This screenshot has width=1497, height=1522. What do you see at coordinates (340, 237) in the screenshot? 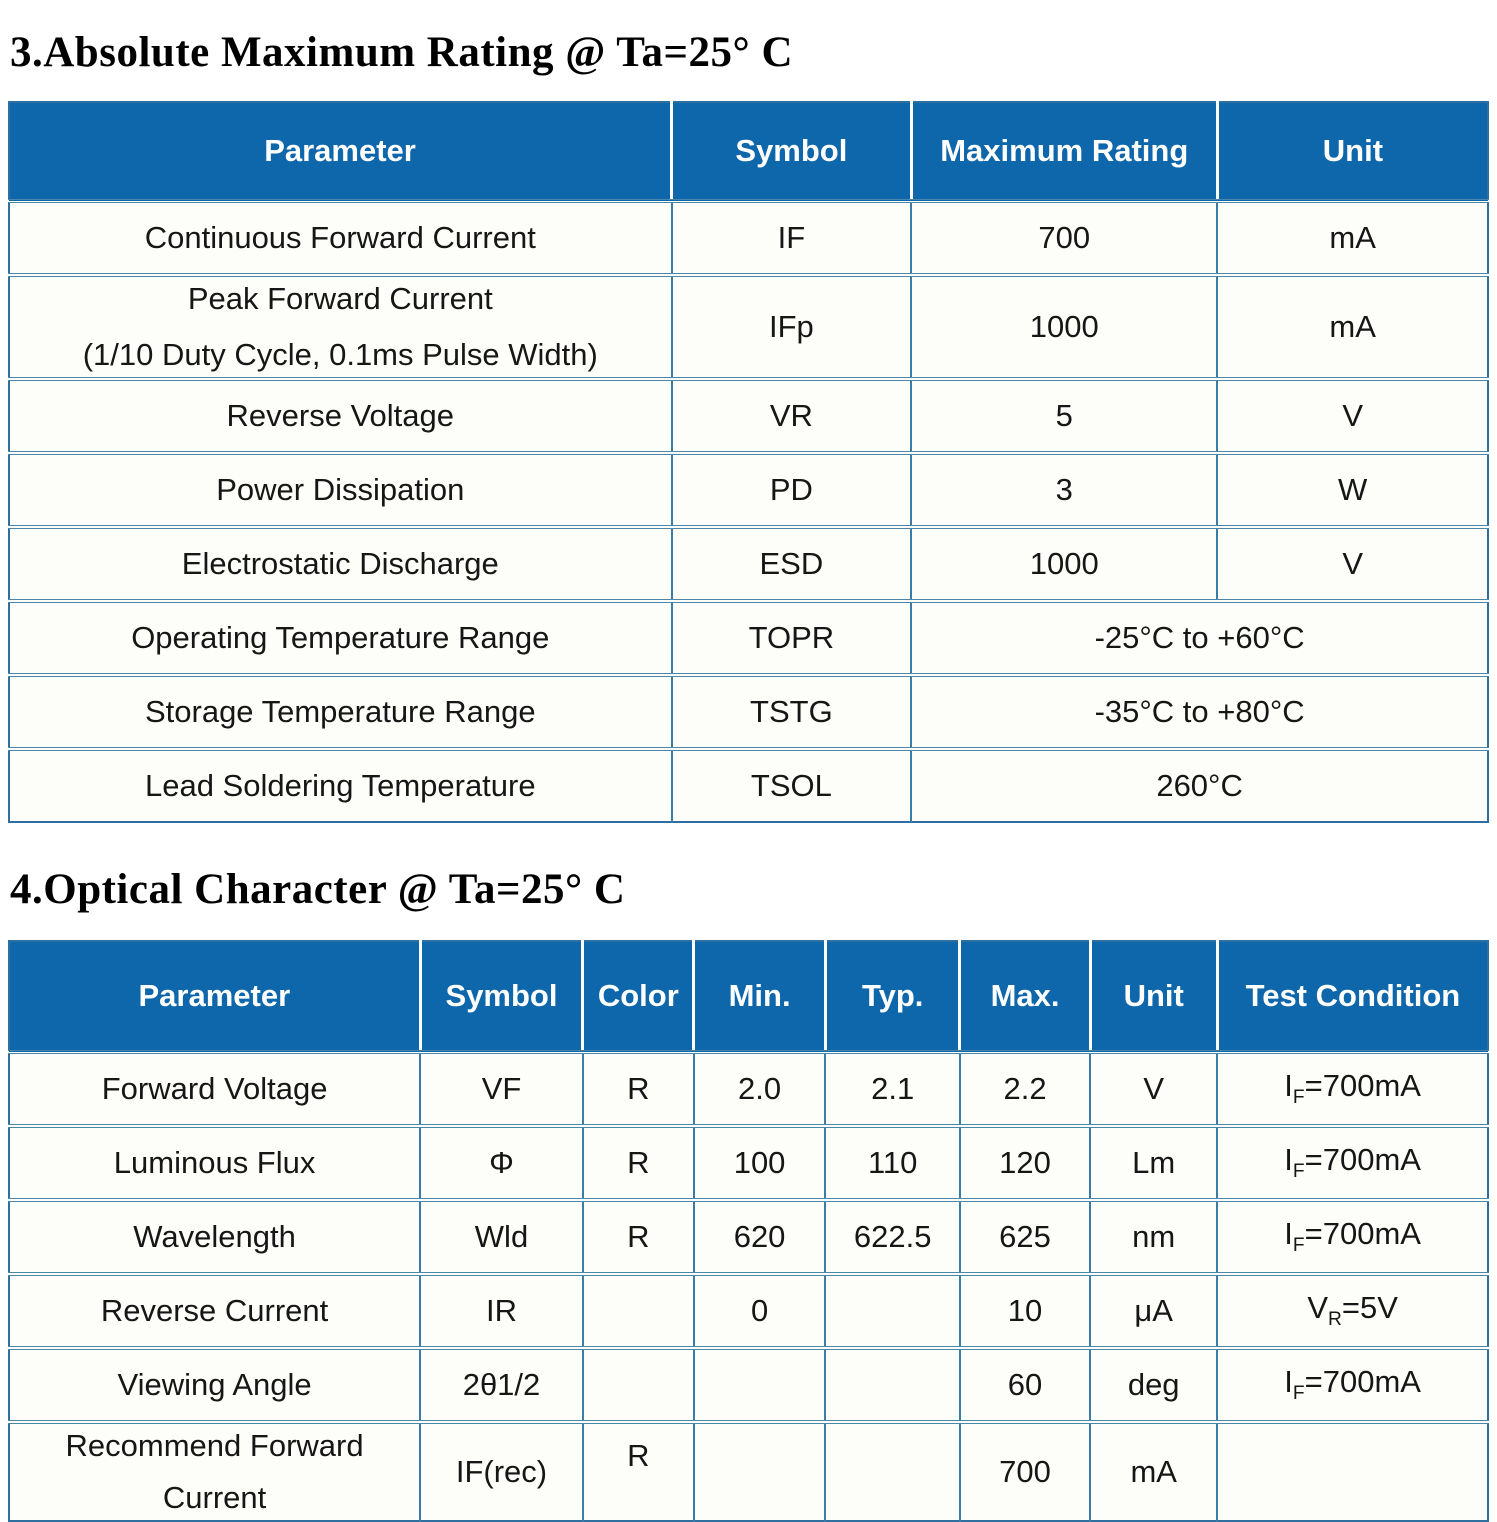
I see `cell-parameter: Continuous Forward Current` at bounding box center [340, 237].